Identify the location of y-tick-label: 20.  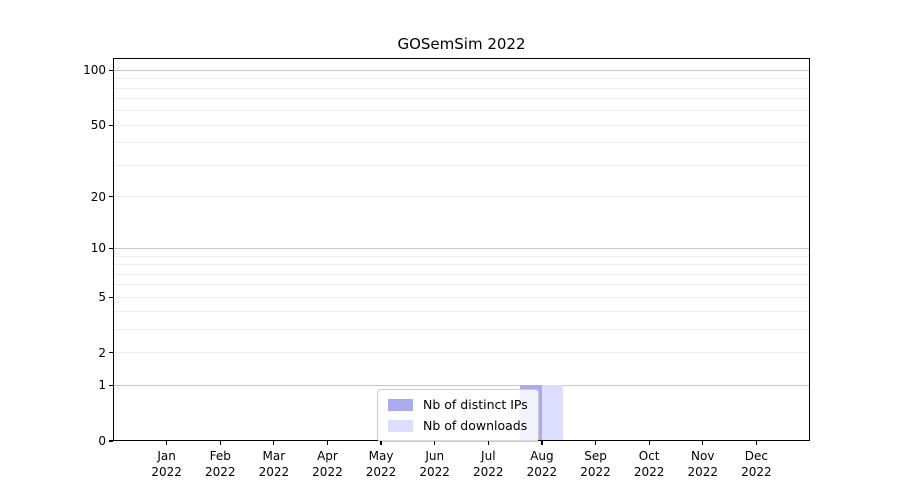
(98, 196).